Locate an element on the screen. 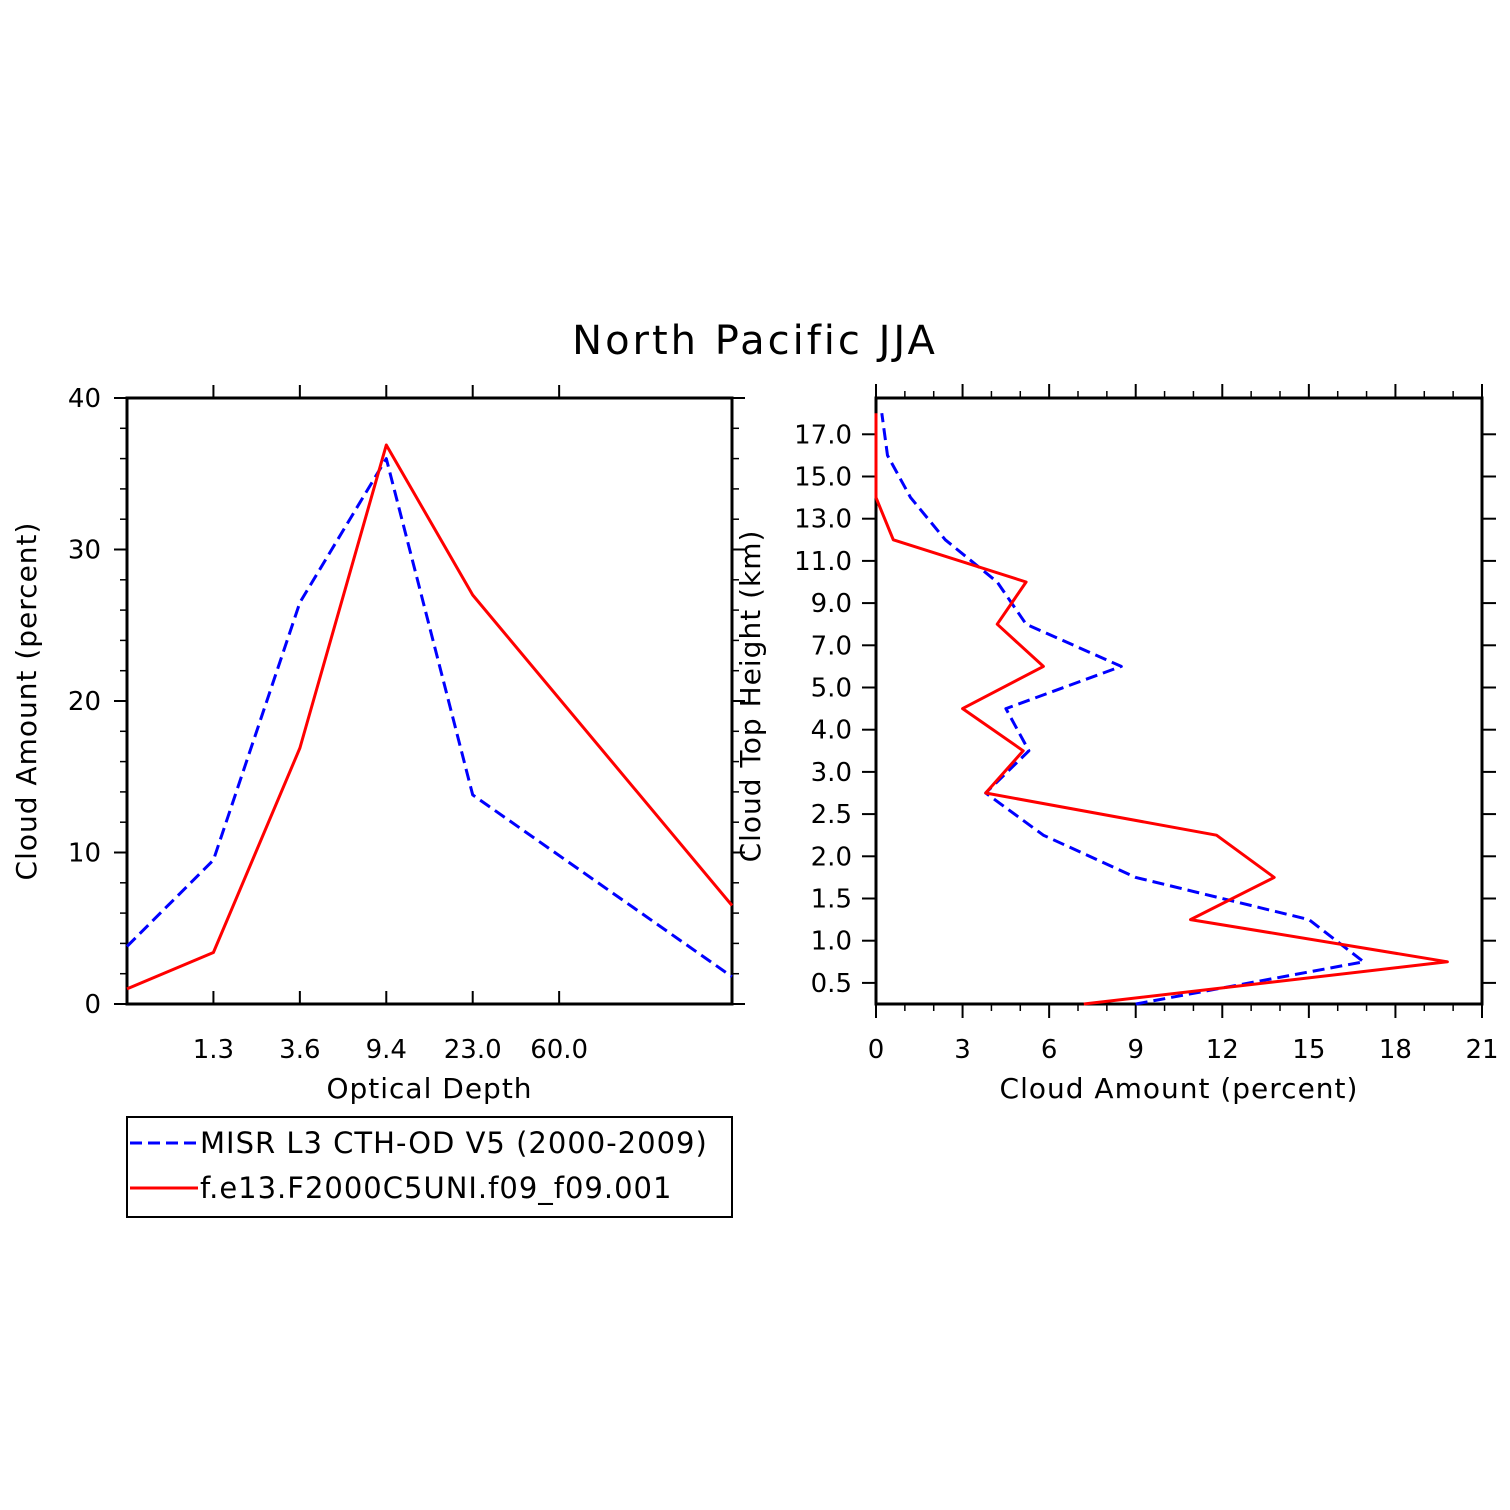 The image size is (1510, 1510). x-axis-label: Cloud Amount (percent) is located at coordinates (1179, 1088).